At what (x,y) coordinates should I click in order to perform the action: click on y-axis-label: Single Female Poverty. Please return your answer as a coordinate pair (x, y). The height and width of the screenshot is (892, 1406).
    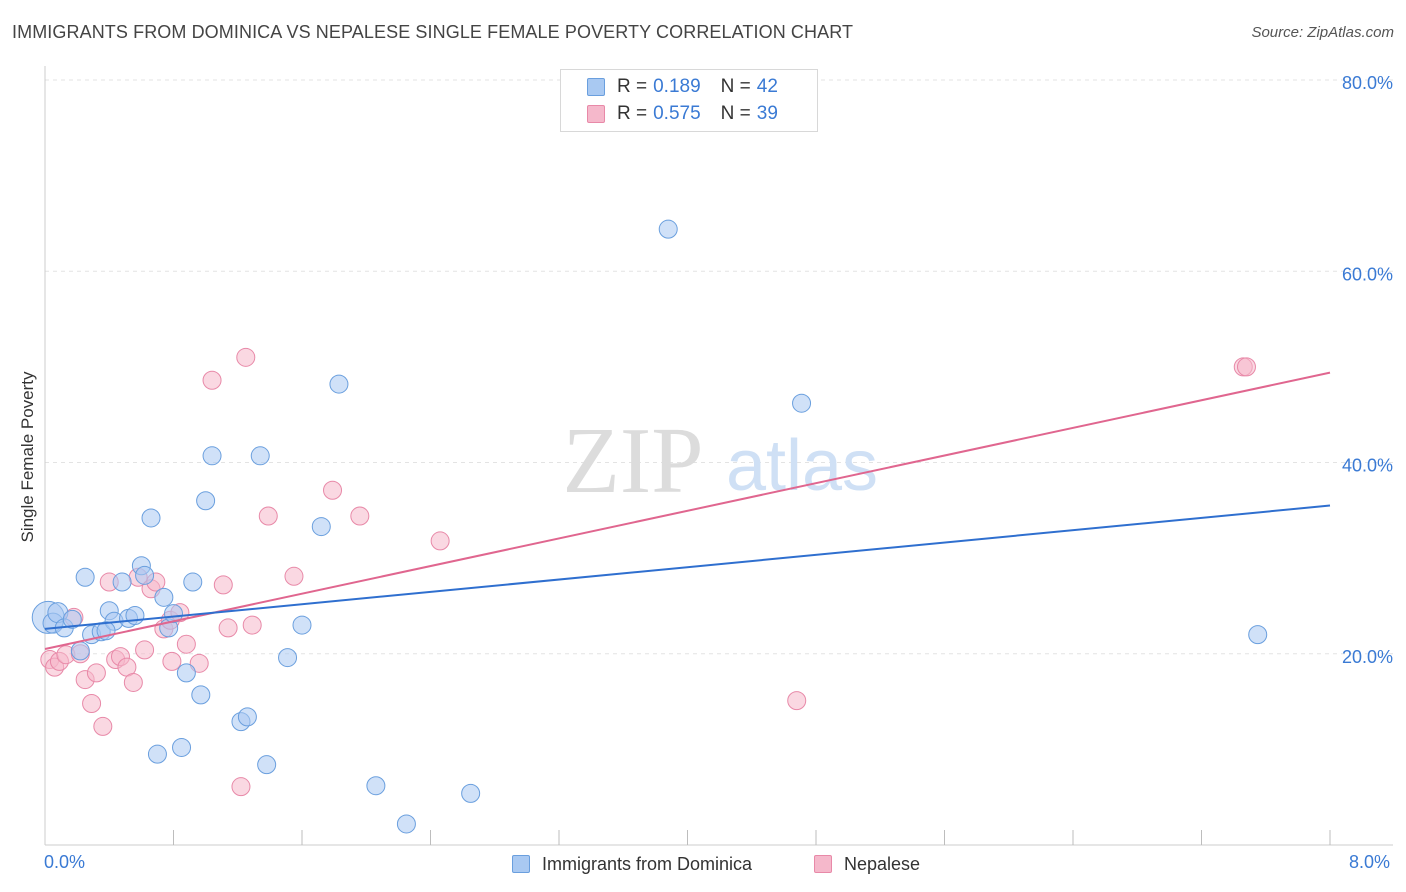
    Looking at the image, I should click on (27, 457).